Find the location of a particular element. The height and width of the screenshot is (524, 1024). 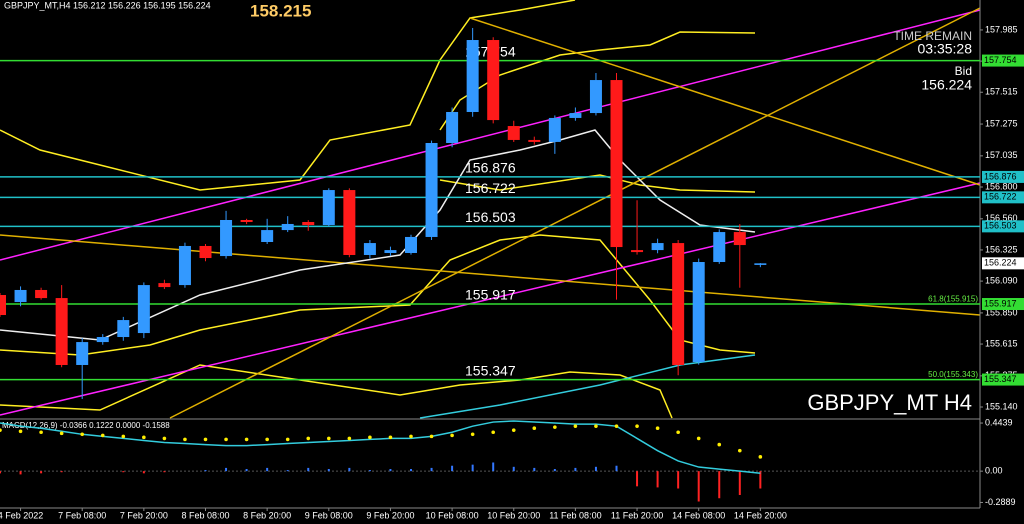

price-box-label: 156.224 is located at coordinates (1000, 263).